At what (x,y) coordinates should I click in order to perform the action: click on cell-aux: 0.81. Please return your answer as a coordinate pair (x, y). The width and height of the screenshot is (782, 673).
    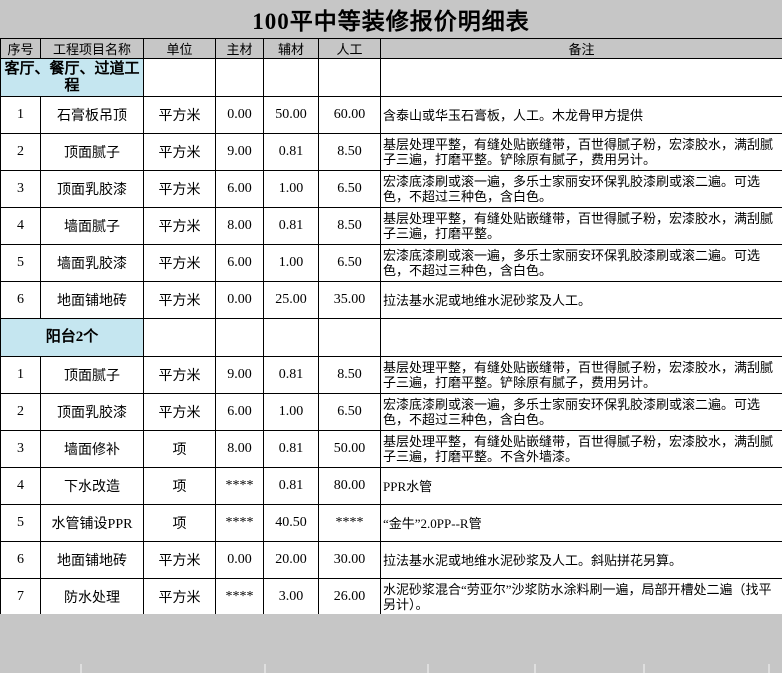
    Looking at the image, I should click on (291, 375).